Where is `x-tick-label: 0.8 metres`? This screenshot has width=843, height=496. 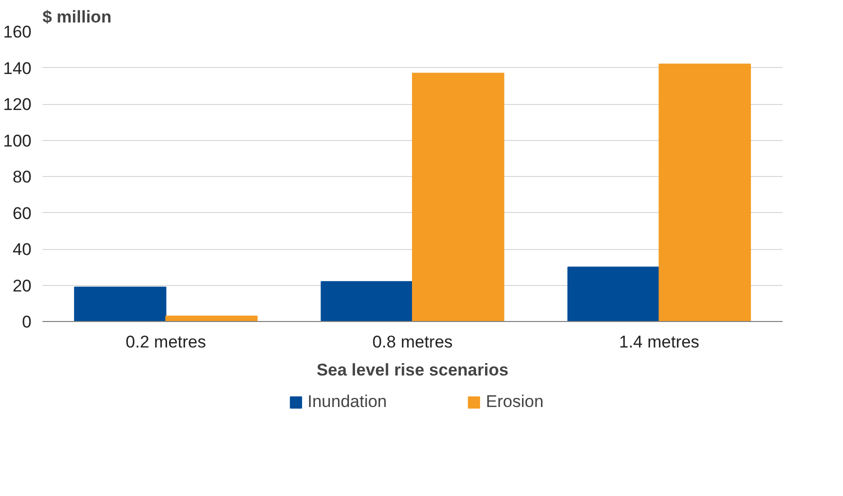 x-tick-label: 0.8 metres is located at coordinates (412, 342).